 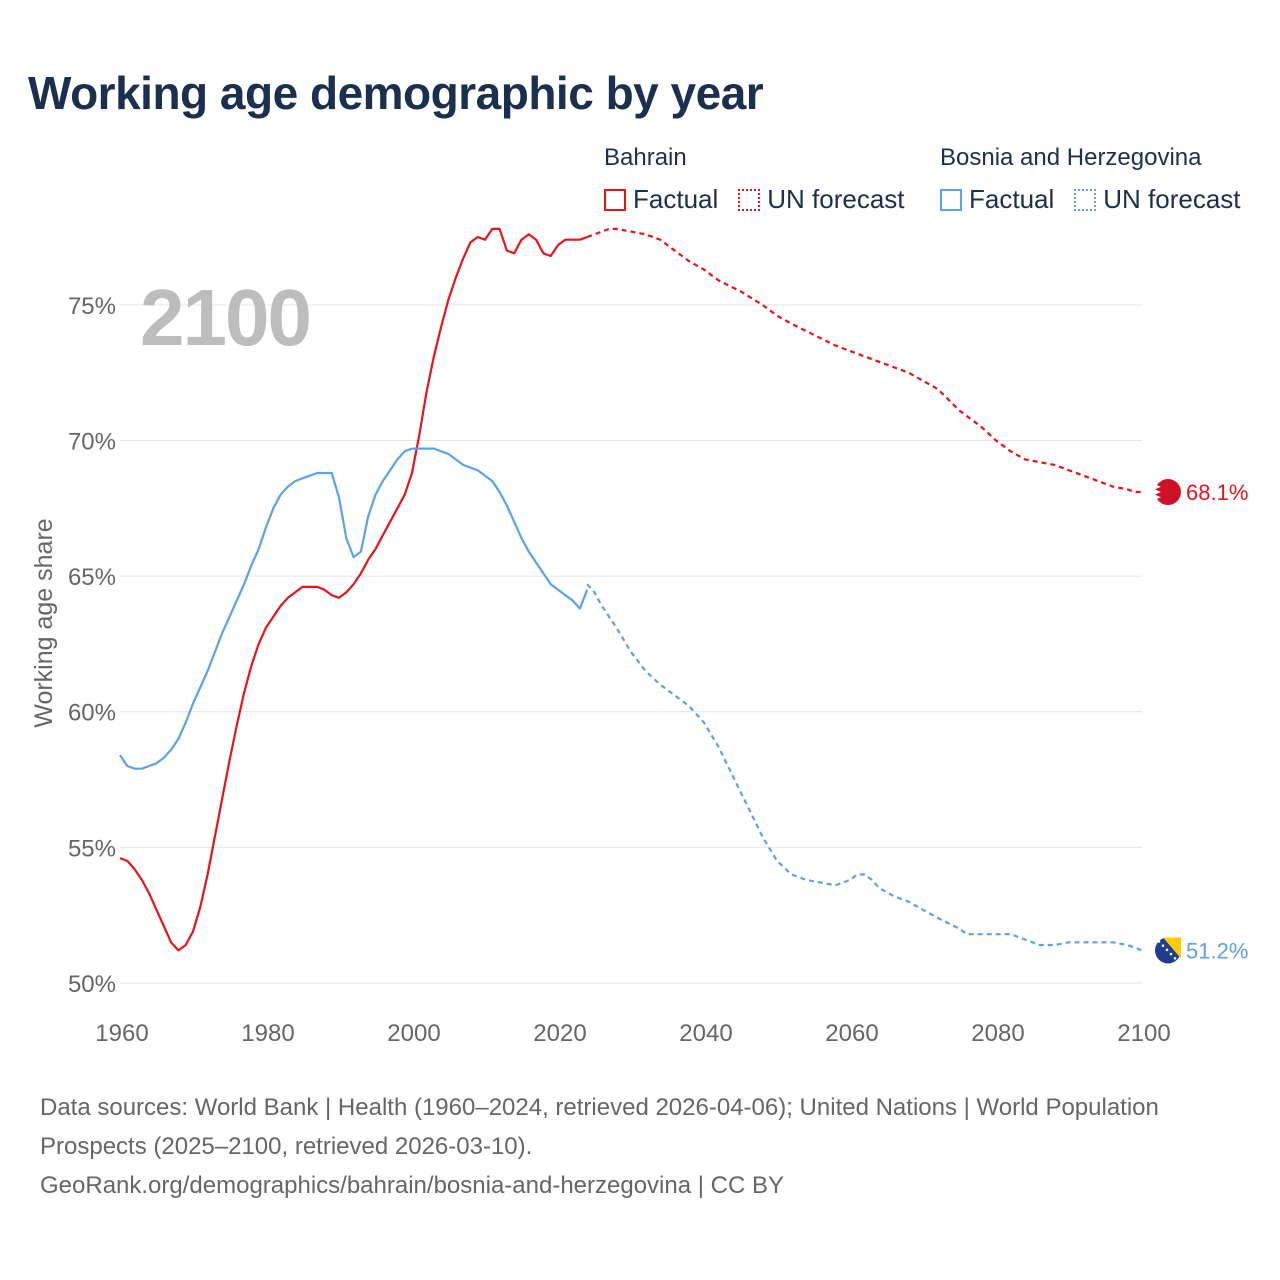 What do you see at coordinates (413, 1033) in the screenshot?
I see `x-tick-label: 2000` at bounding box center [413, 1033].